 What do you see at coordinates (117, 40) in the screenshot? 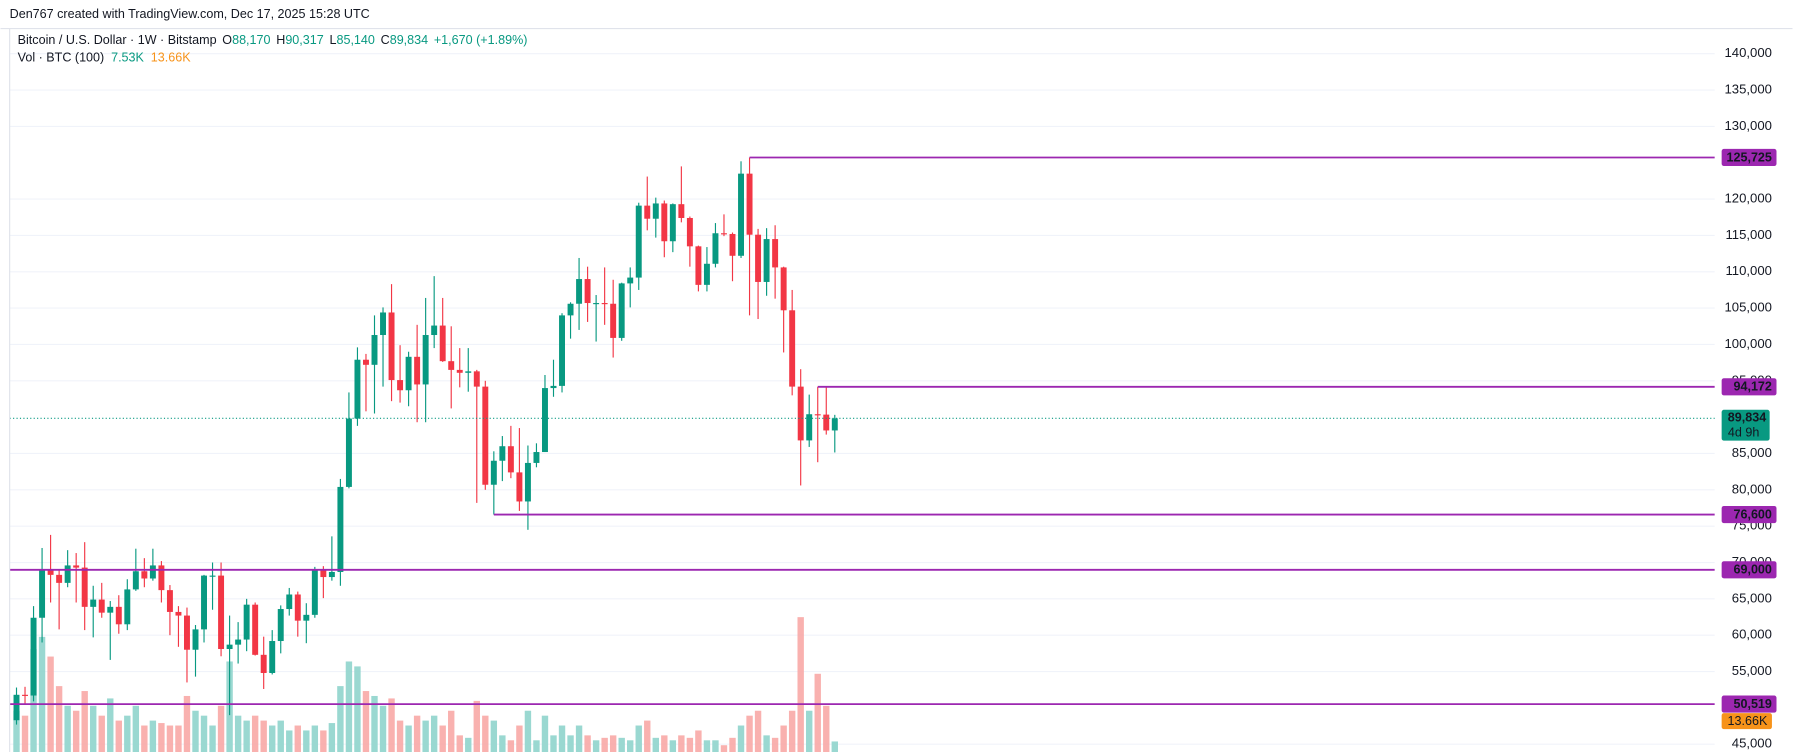
I see `symbol: Bitcoin / U.S. Dollar · 1W · Bitstamp` at bounding box center [117, 40].